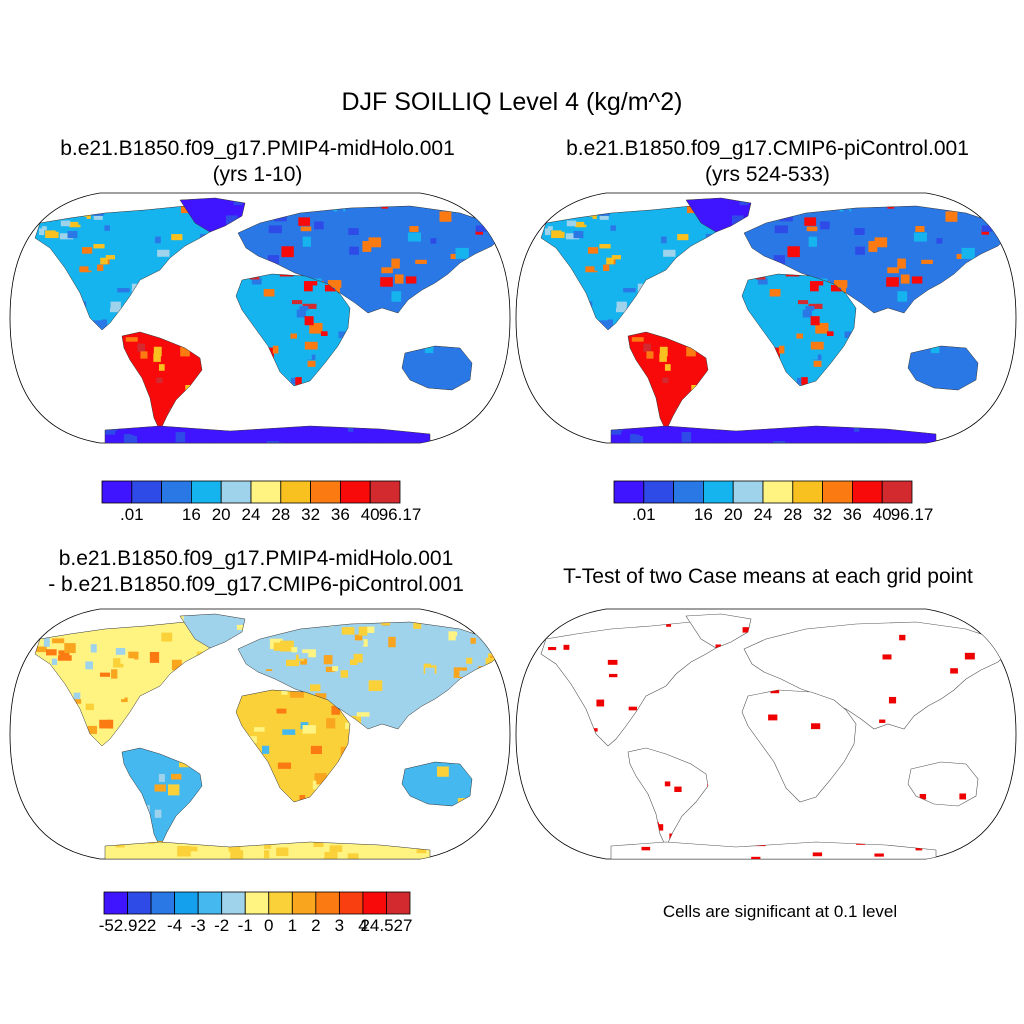 This screenshot has width=1024, height=1024. I want to click on continent-antarctica, so click(773, 850).